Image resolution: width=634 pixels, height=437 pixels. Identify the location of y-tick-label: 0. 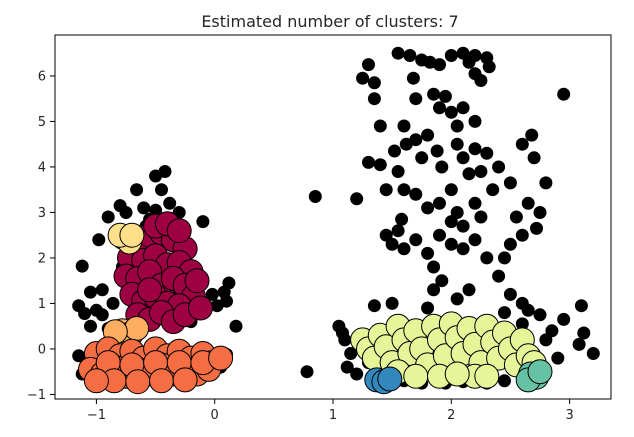
(42, 349).